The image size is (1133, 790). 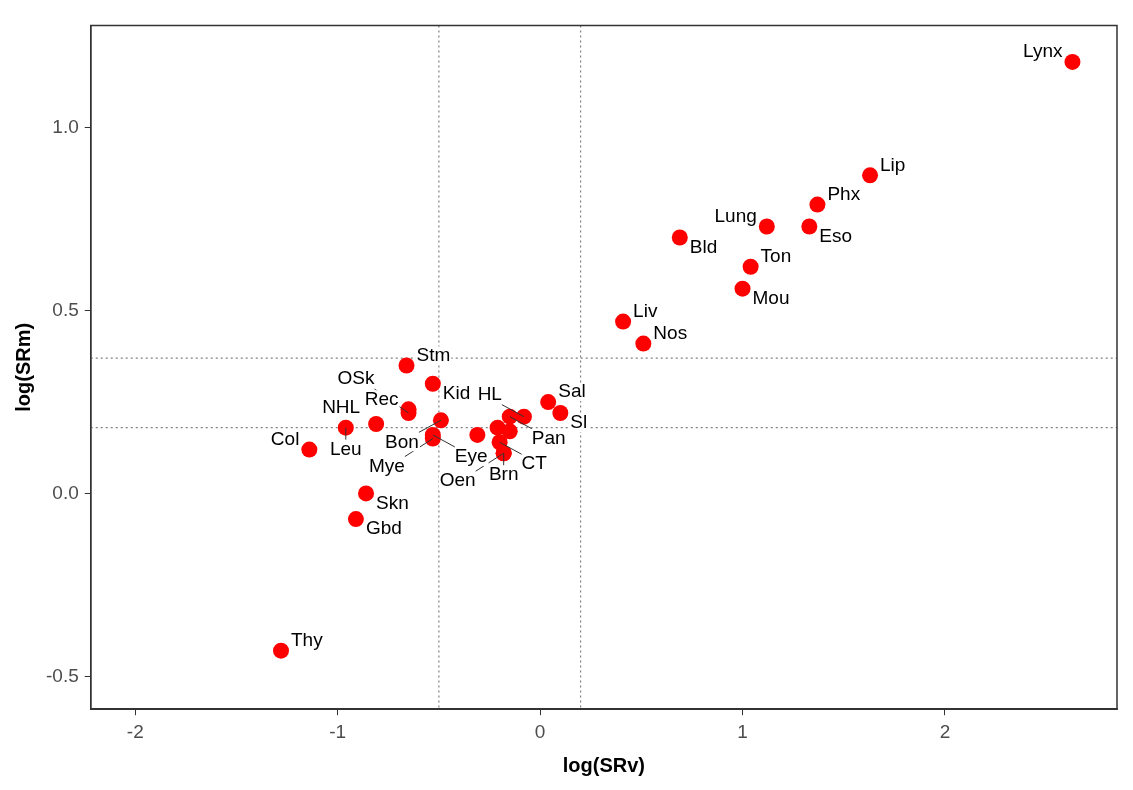 What do you see at coordinates (392, 502) in the screenshot?
I see `data-label: Skn` at bounding box center [392, 502].